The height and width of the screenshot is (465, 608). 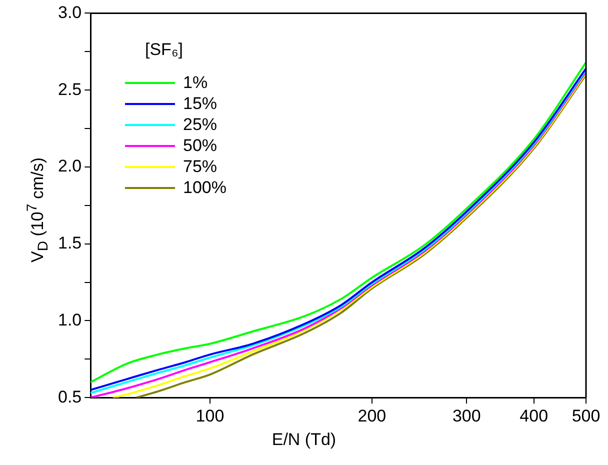 What do you see at coordinates (200, 124) in the screenshot?
I see `legend-label: 25%` at bounding box center [200, 124].